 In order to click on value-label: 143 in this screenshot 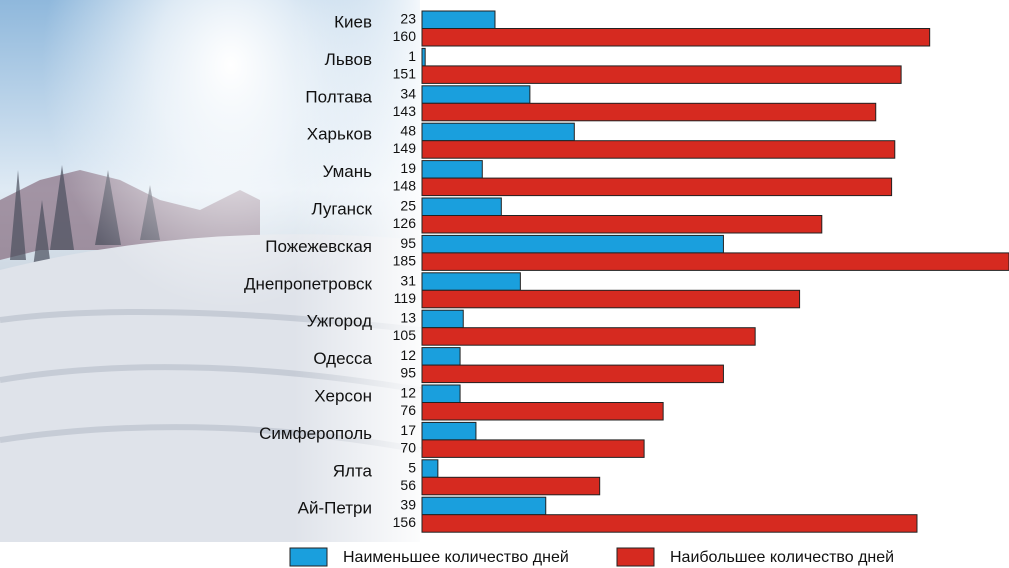, I will do `click(405, 111)`.